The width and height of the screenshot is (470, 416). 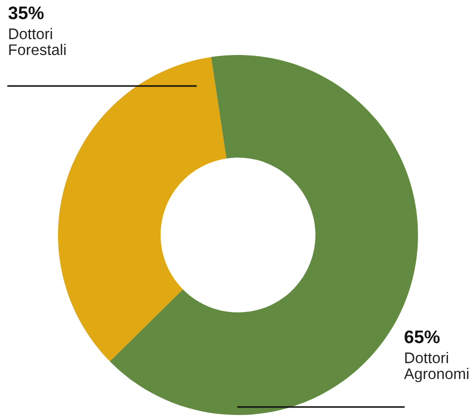 I want to click on slice-label: Dottori Forestali, so click(x=37, y=42).